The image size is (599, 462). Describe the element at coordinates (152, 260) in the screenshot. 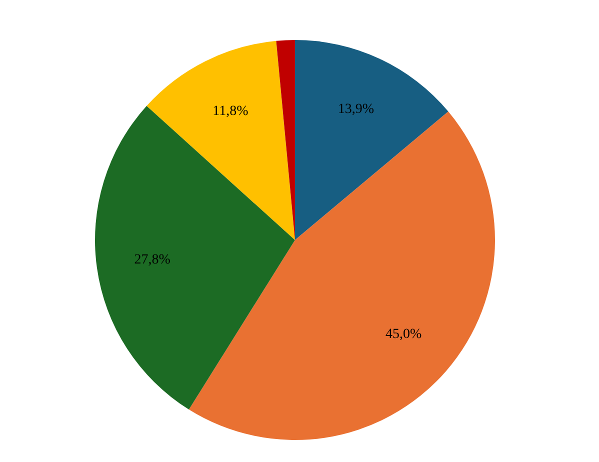

I see `data-label: 27,8%` at that location.